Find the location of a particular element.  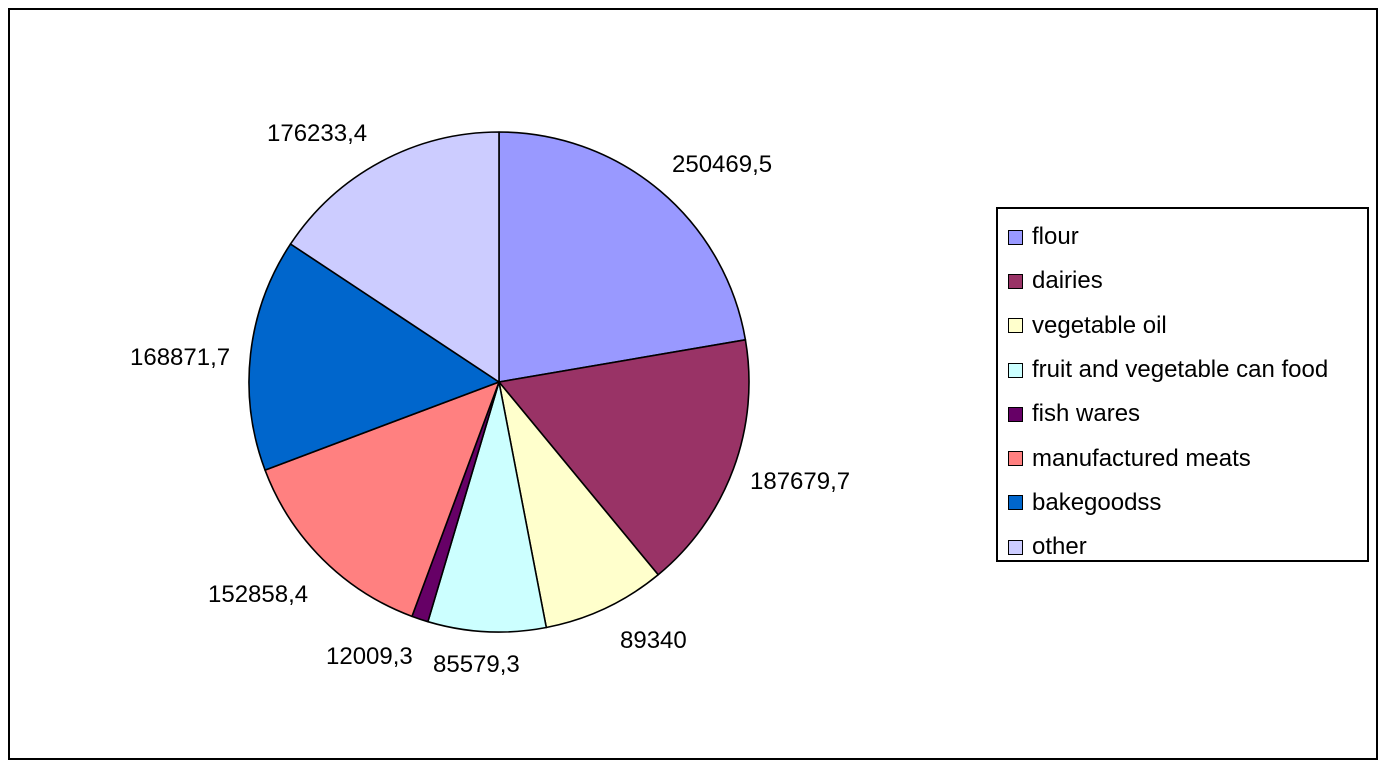

legend-label-vegetable-oil: vegetable oil is located at coordinates (1099, 325).